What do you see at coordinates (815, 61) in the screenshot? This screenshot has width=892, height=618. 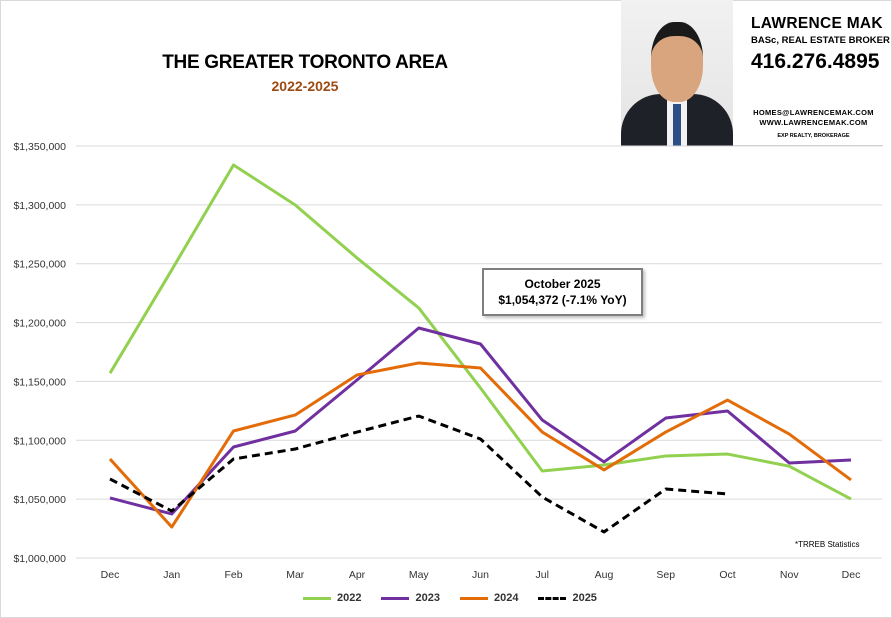 I see `agent-phone: 416.276.4895` at bounding box center [815, 61].